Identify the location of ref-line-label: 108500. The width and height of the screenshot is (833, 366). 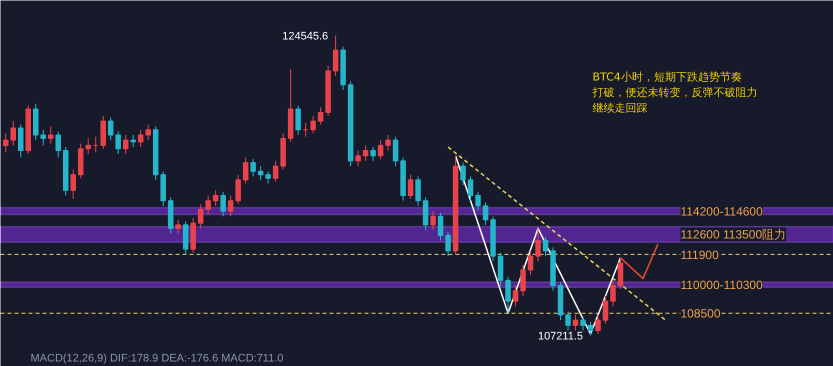
(700, 313).